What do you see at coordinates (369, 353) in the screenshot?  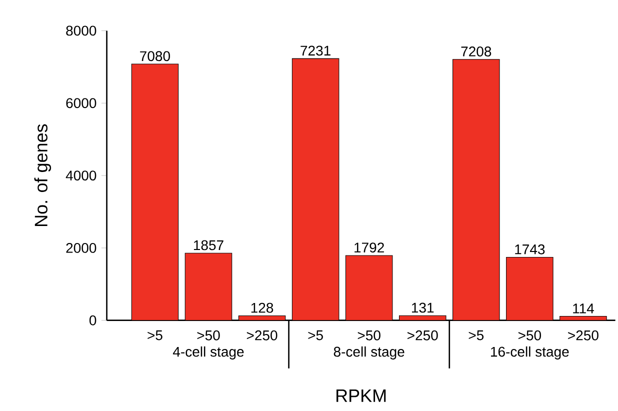 I see `text: 8-cell stage` at bounding box center [369, 353].